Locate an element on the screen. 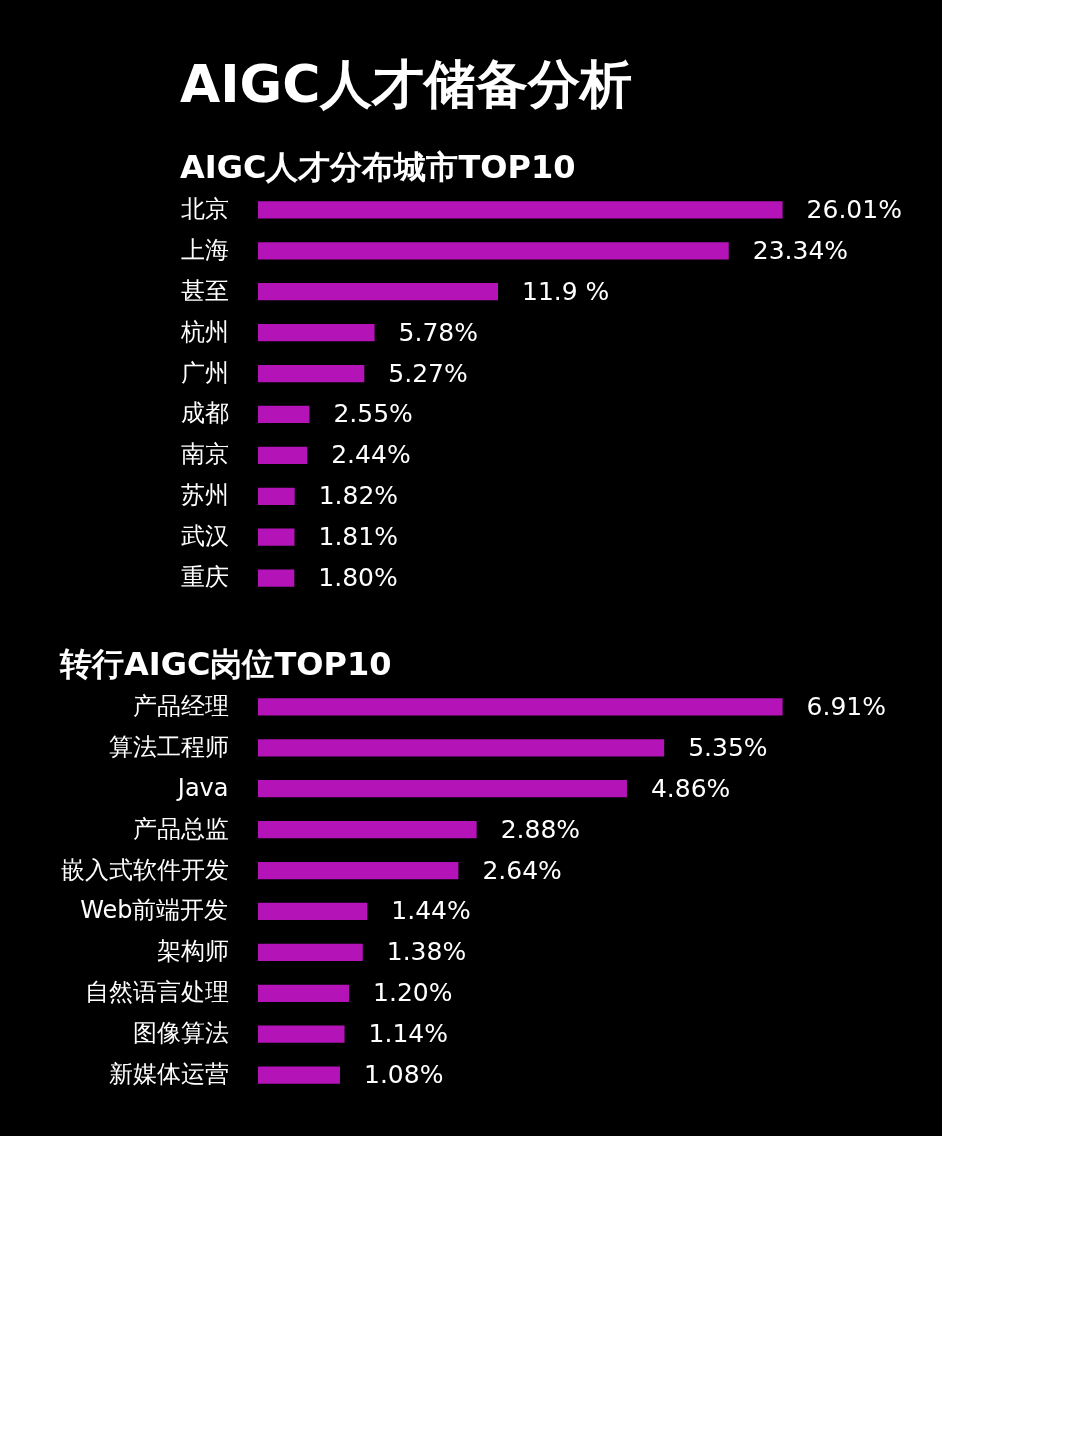 The height and width of the screenshot is (1443, 1080). data-label: 1.44% is located at coordinates (431, 911).